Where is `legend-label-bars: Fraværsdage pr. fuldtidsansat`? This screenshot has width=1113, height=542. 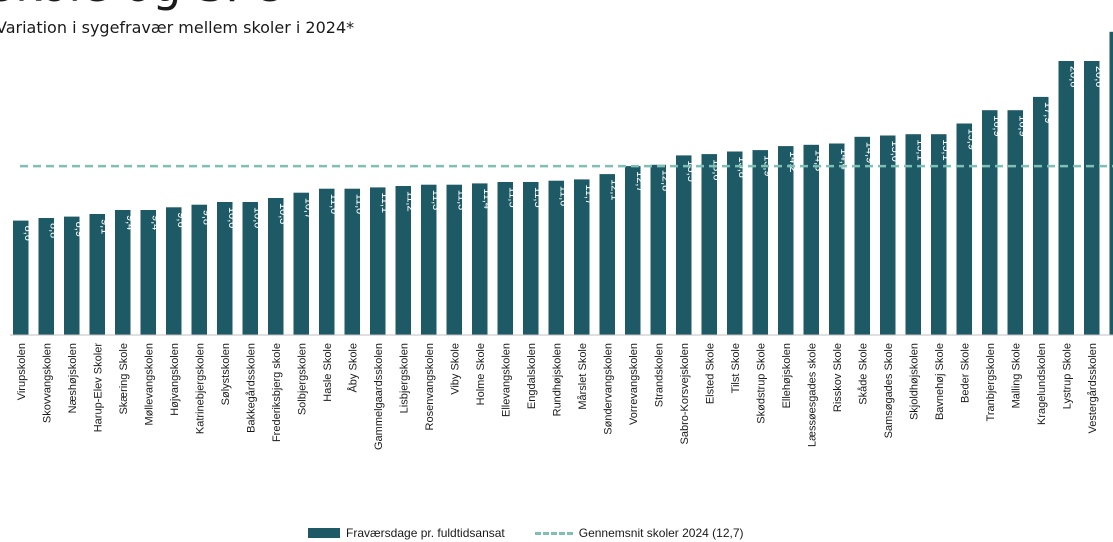
legend-label-bars: Fraværsdage pr. fuldtidsansat is located at coordinates (425, 533).